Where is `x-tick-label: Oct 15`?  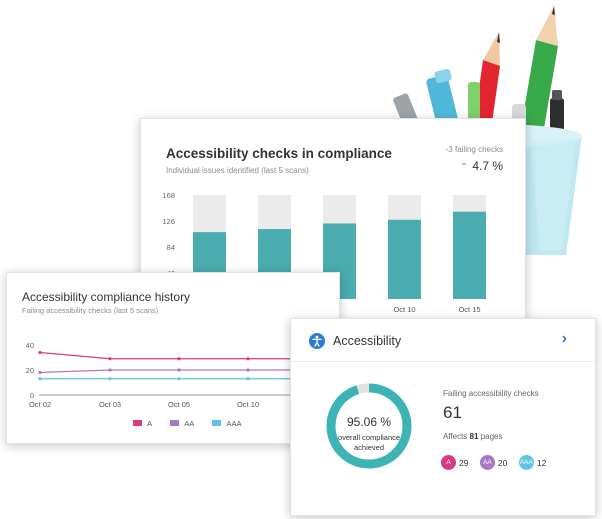 x-tick-label: Oct 15 is located at coordinates (469, 309).